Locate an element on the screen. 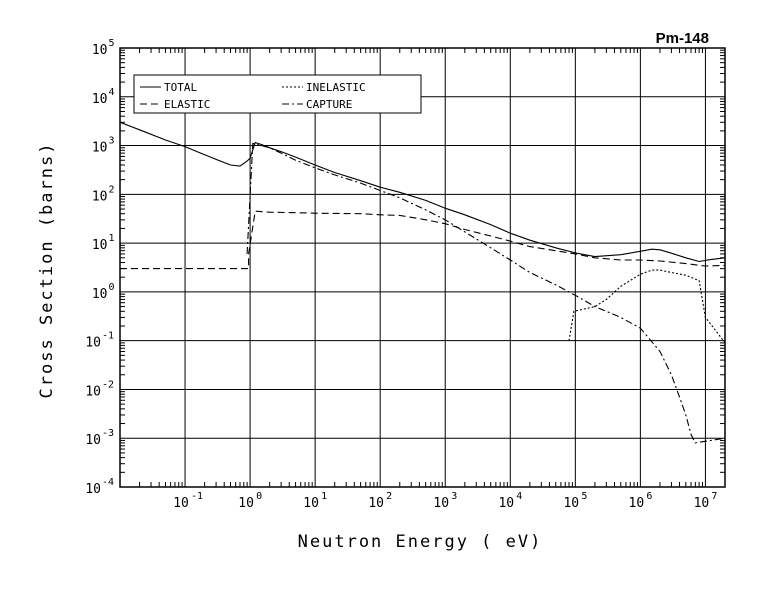 The height and width of the screenshot is (590, 780). y-tick-exponent: 5 is located at coordinates (112, 43).